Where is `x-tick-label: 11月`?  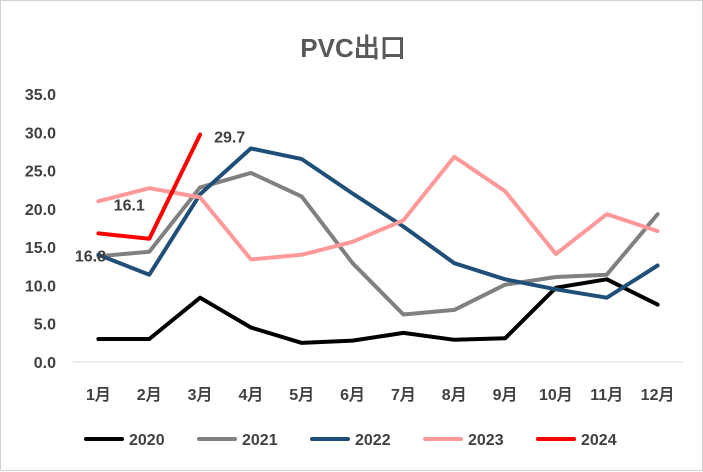 x-tick-label: 11月 is located at coordinates (606, 395).